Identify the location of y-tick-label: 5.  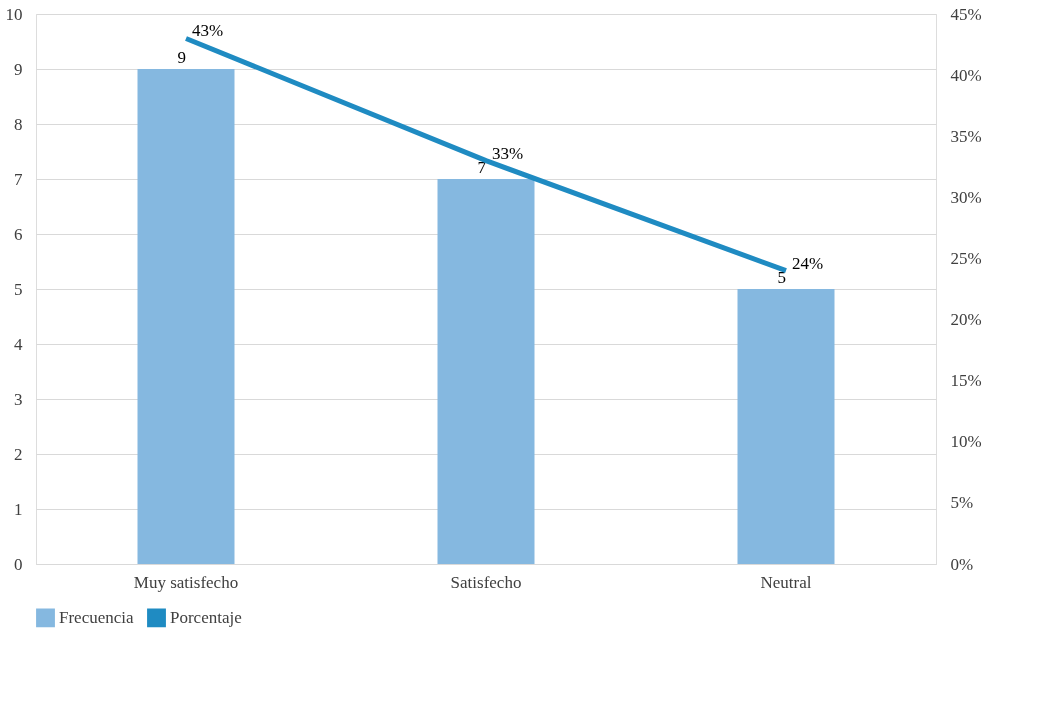
(18, 289).